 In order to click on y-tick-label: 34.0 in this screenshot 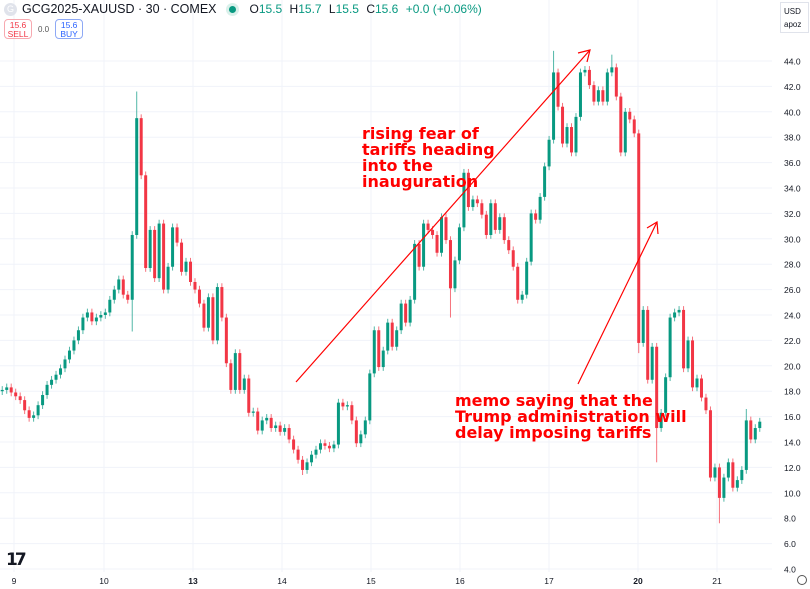, I will do `click(792, 189)`.